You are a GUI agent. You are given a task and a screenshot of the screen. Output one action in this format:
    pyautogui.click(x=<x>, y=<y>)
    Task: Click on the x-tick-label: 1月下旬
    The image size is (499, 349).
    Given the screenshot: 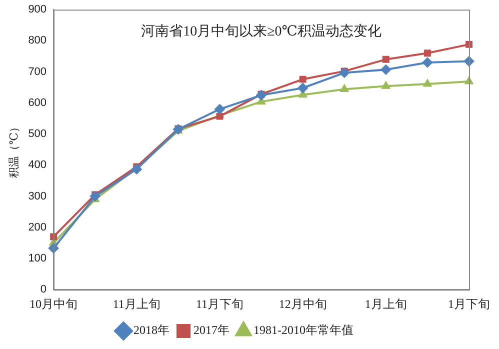 What is the action you would take?
    pyautogui.click(x=469, y=303)
    